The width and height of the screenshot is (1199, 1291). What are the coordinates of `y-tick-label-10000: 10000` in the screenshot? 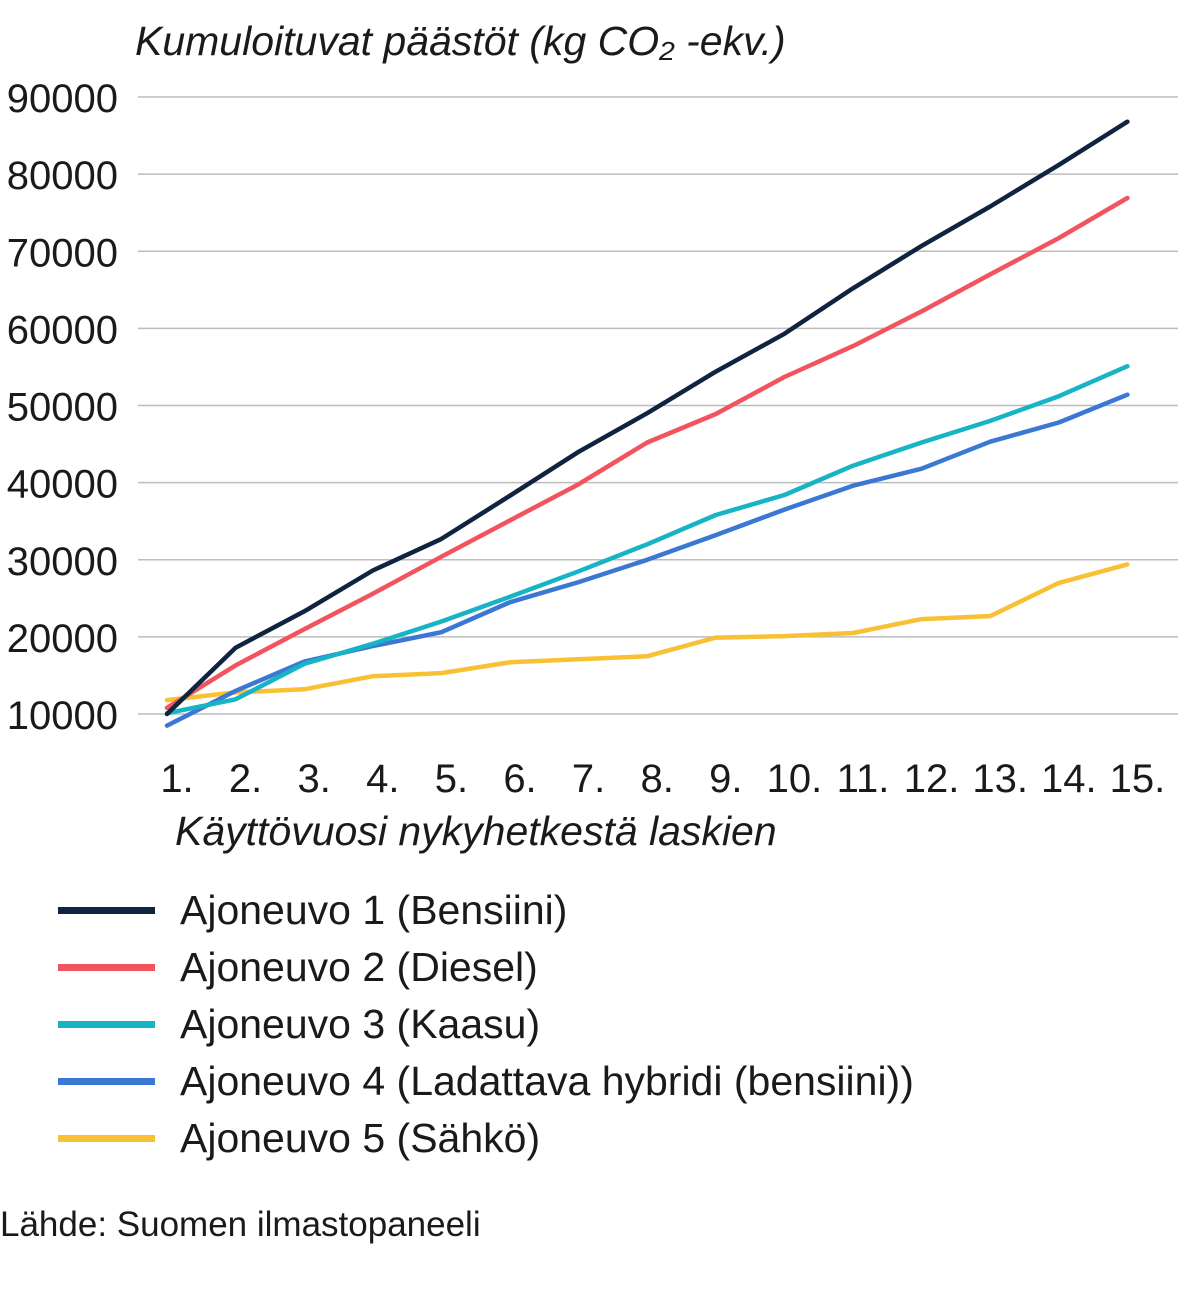 It's located at (62, 716).